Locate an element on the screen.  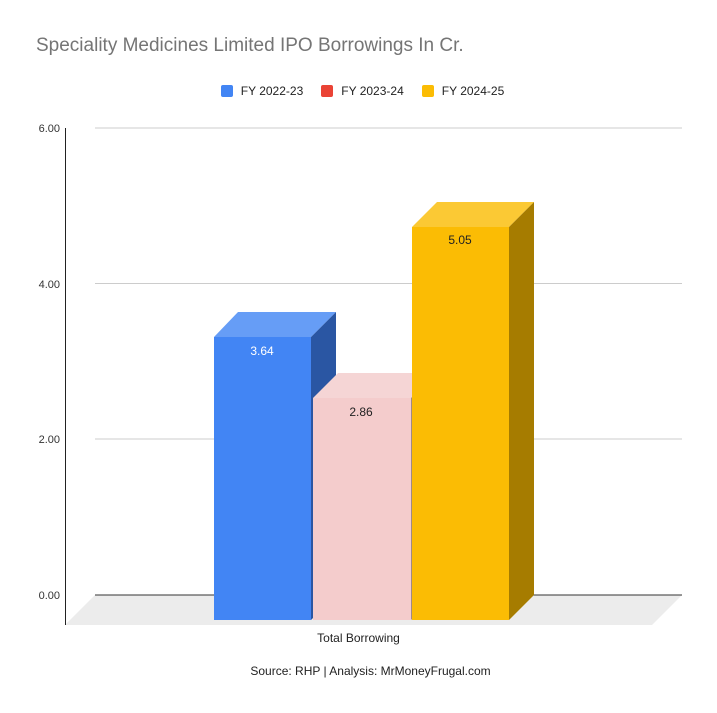
legend-item-fy2024-25: FY 2024-25 is located at coordinates (463, 91).